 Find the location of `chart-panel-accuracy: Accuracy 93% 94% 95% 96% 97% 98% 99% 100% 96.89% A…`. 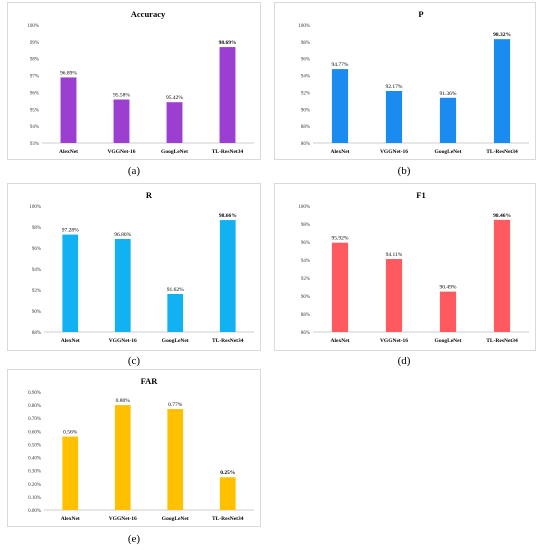

chart-panel-accuracy: Accuracy 93% 94% 95% 96% 97% 98% 99% 100% 96.89% A… is located at coordinates (134, 81).